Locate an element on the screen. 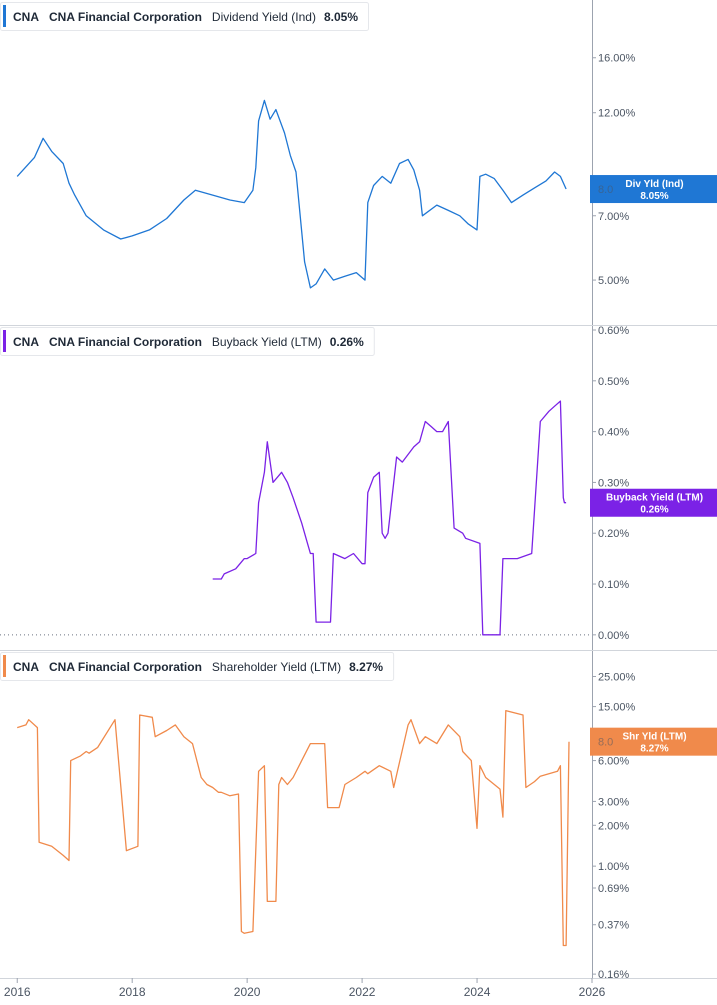 The height and width of the screenshot is (1005, 717). legend-value: 8.27% is located at coordinates (366, 667).